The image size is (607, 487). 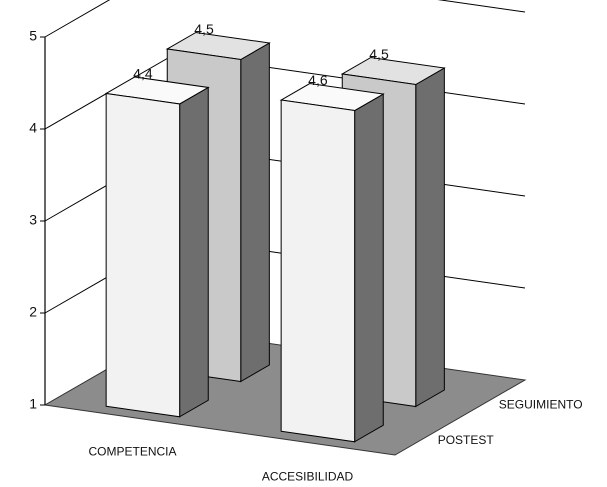 What do you see at coordinates (318, 80) in the screenshot?
I see `data-label: 4,6` at bounding box center [318, 80].